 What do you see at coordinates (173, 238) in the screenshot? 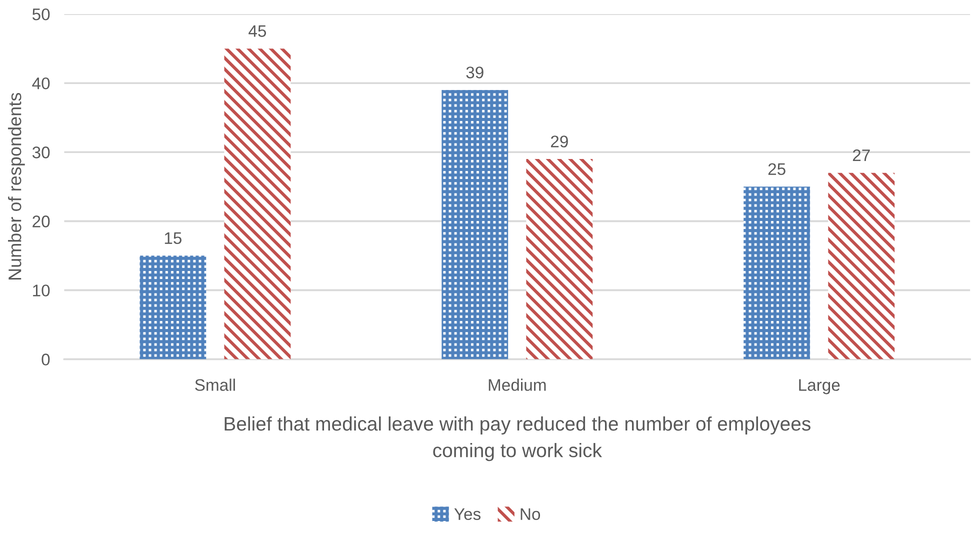
I see `data-label: 15` at bounding box center [173, 238].